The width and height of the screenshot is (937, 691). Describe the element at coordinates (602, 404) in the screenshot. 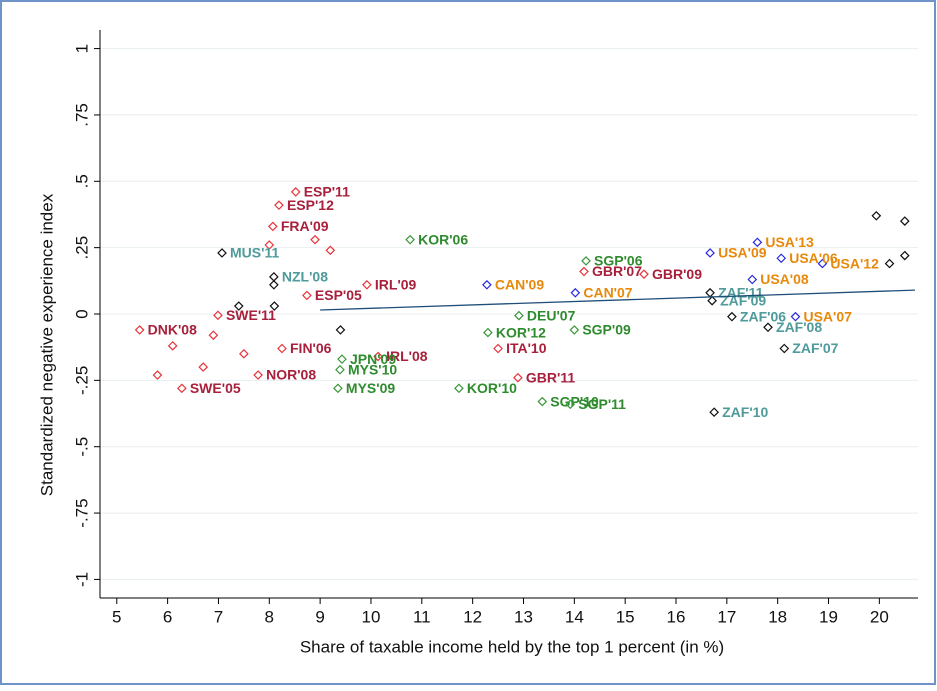

I see `point-label: SGP'11` at that location.